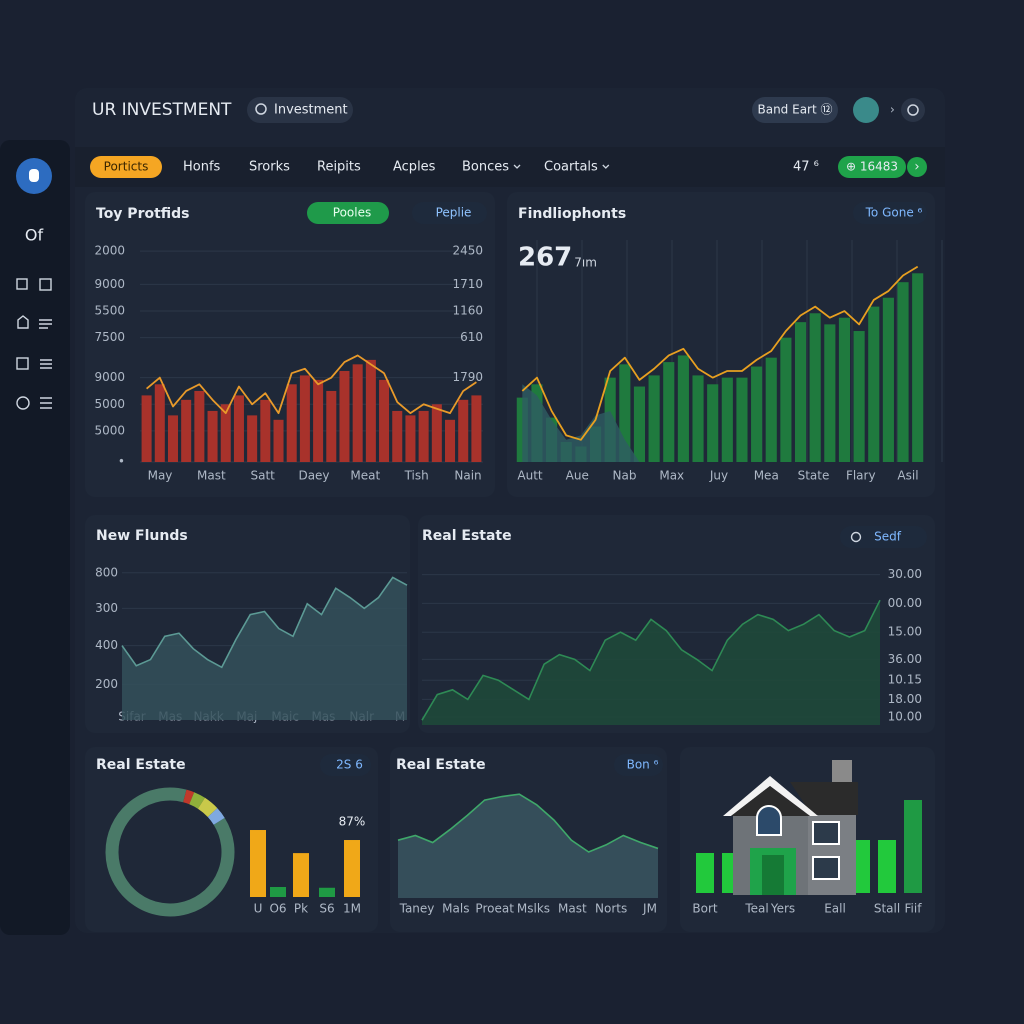 This screenshot has width=1024, height=1024. What do you see at coordinates (905, 659) in the screenshot?
I see `y-tick-label: 36.00` at bounding box center [905, 659].